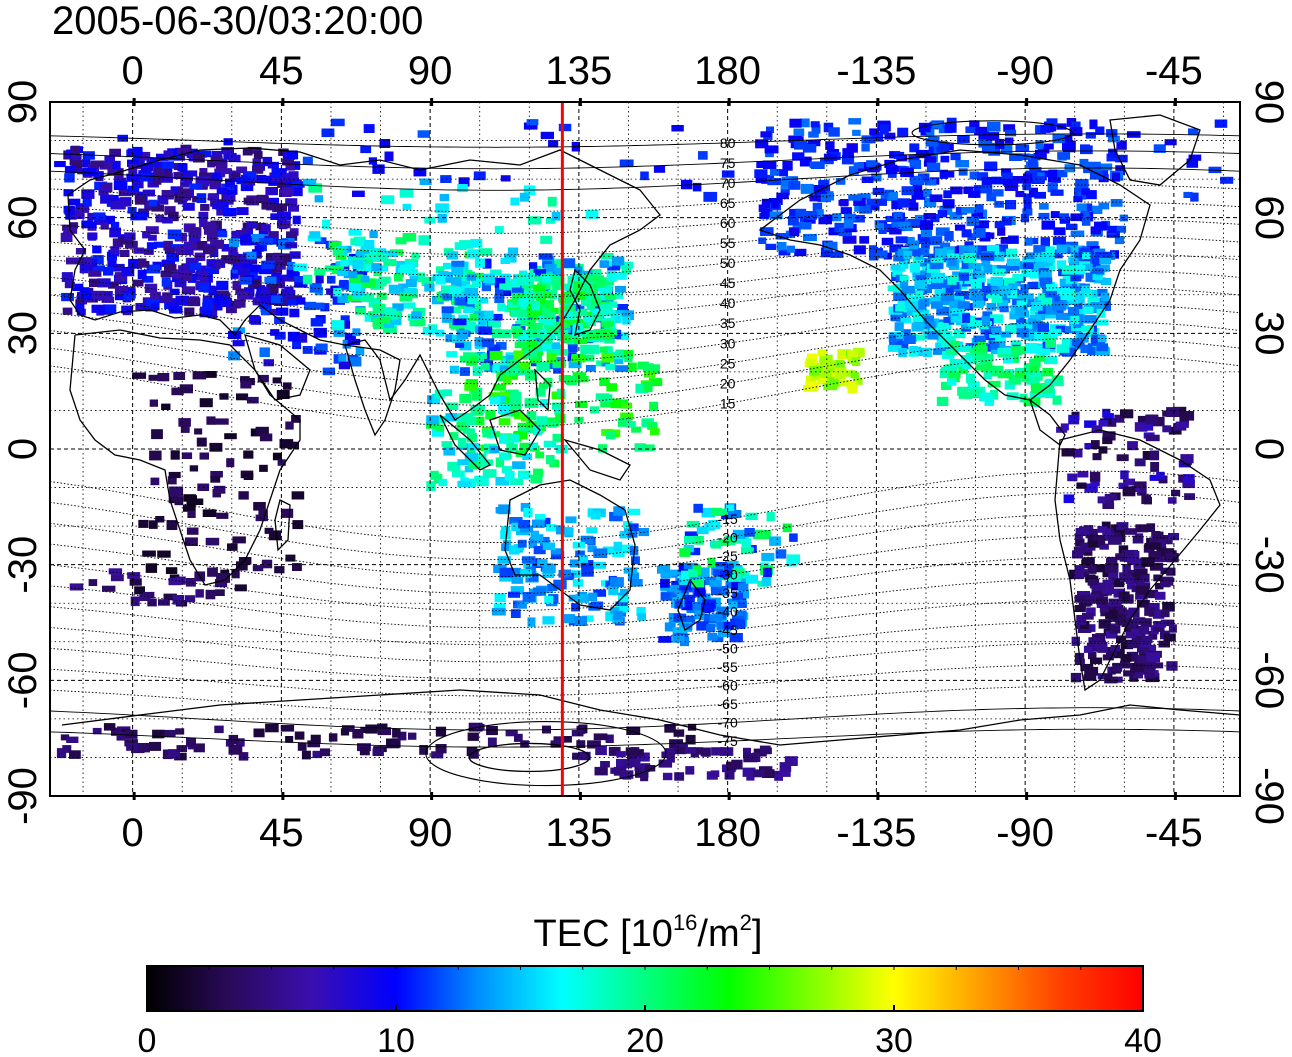 The height and width of the screenshot is (1057, 1292). I want to click on coastline-central-america, so click(1047, 422).